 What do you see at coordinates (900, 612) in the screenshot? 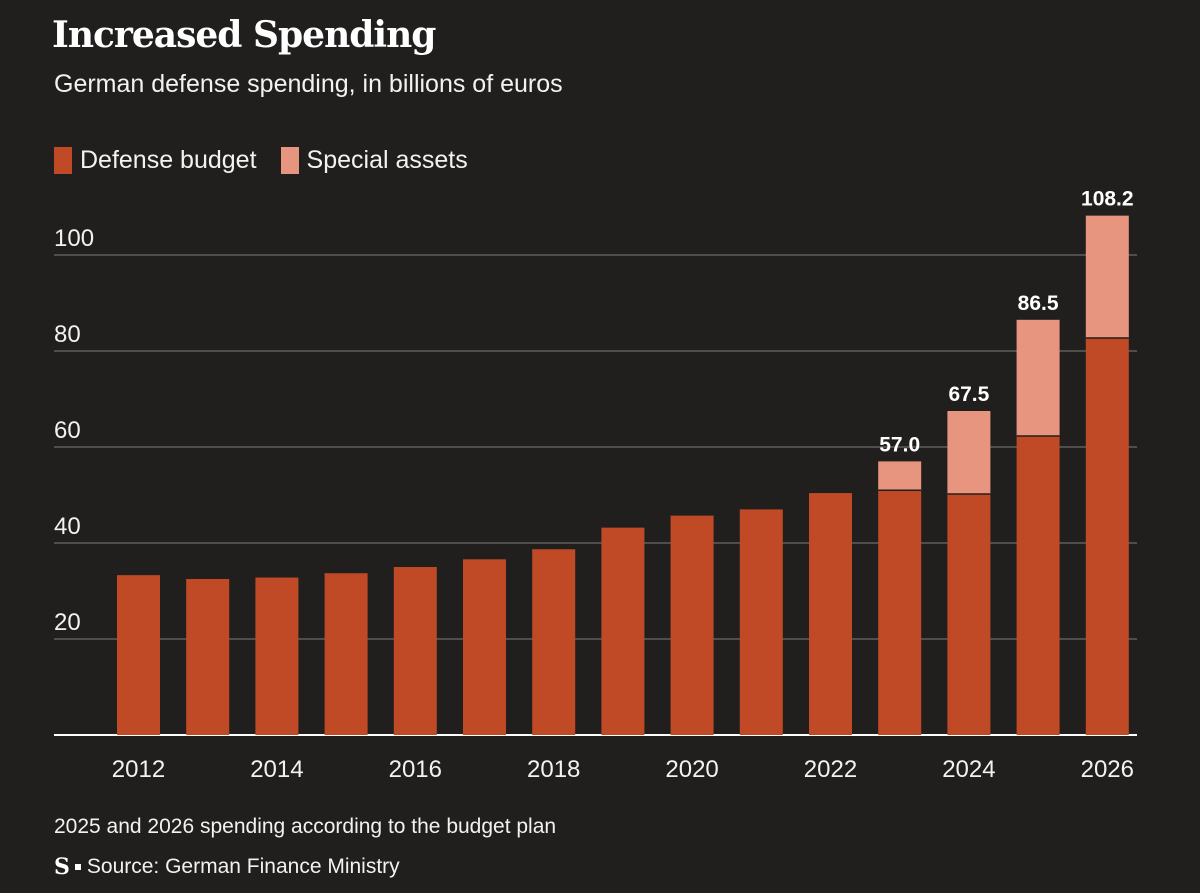
I see `bar-defense-budget-2023` at bounding box center [900, 612].